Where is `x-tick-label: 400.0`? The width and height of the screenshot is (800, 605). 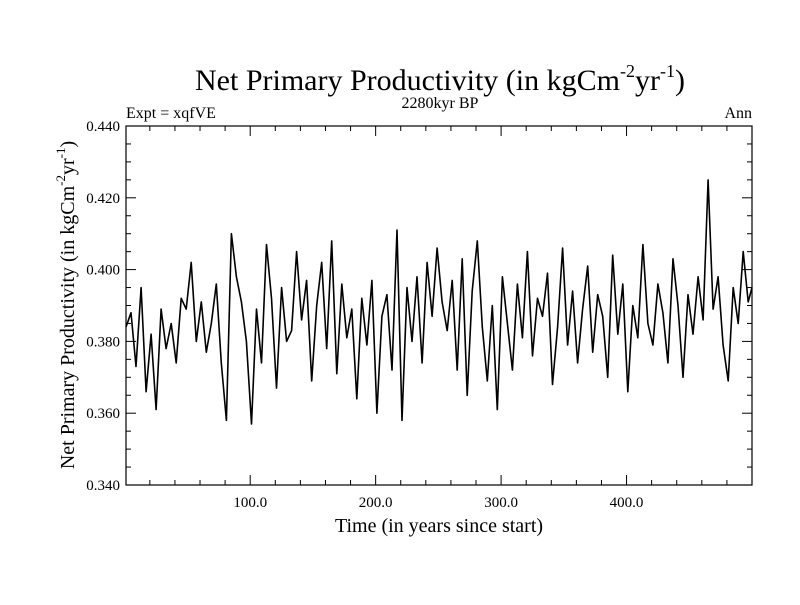
x-tick-label: 400.0 is located at coordinates (627, 503).